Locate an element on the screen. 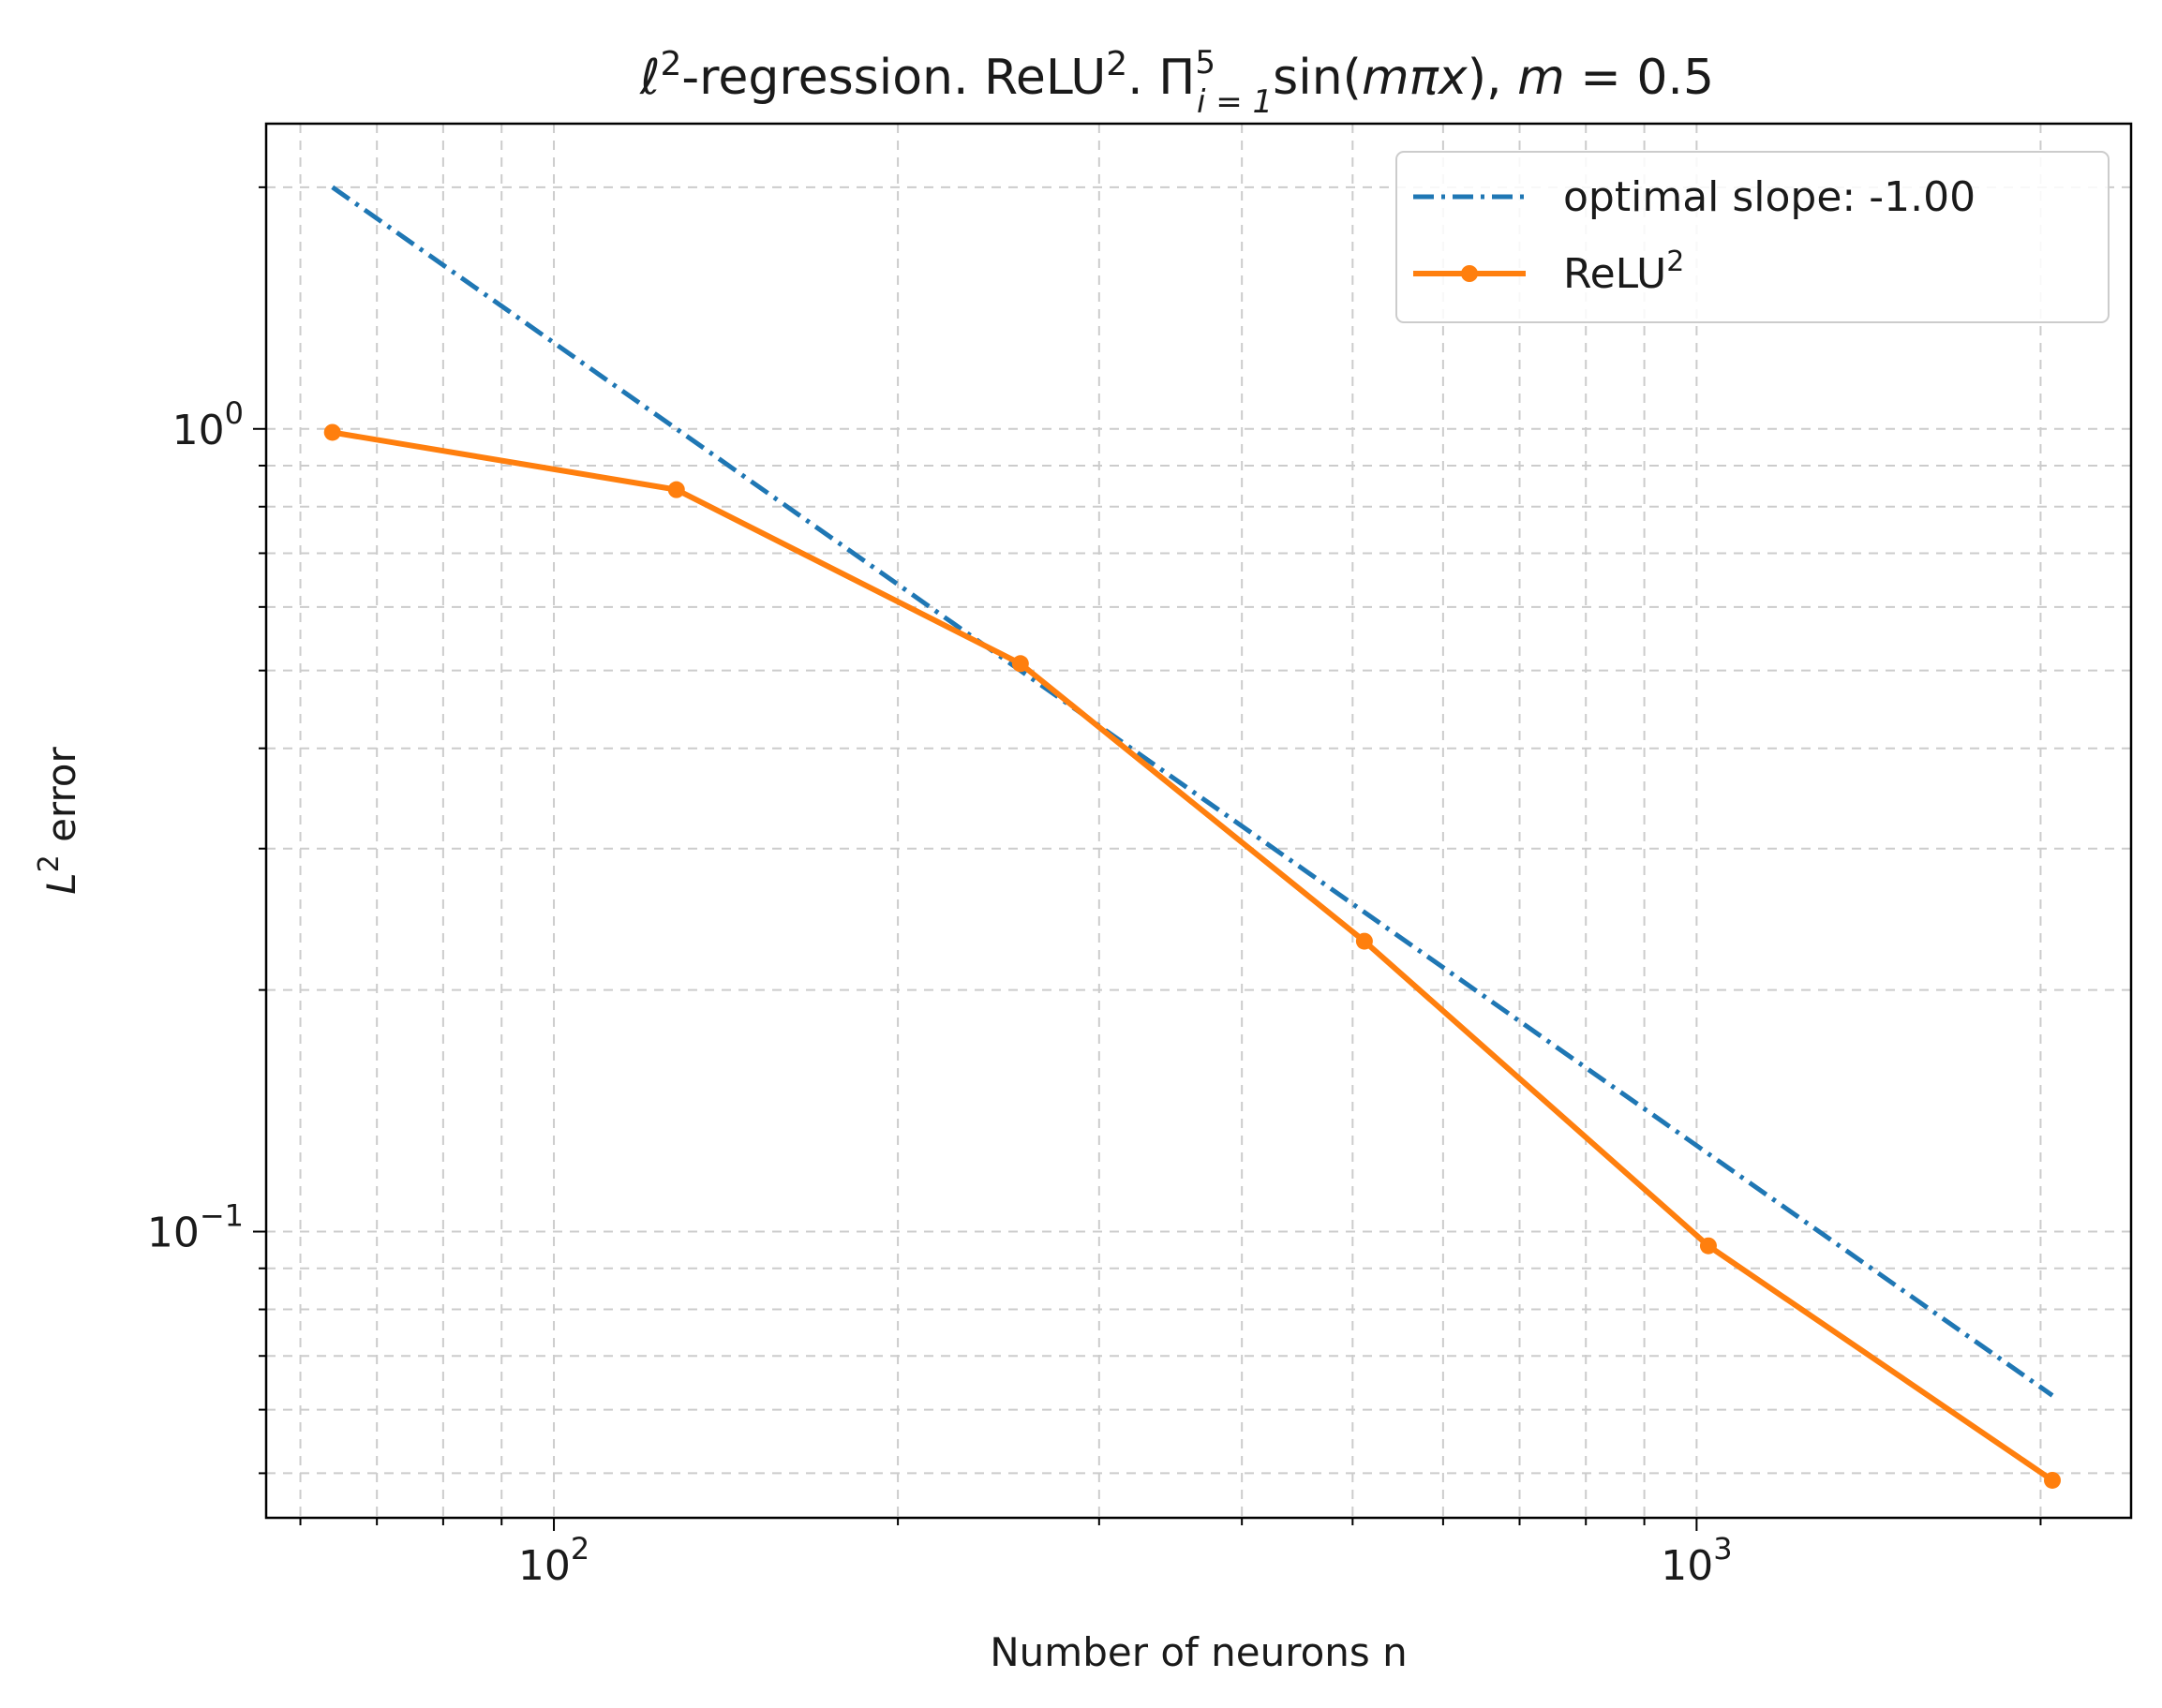 Image resolution: width=2162 pixels, height=1708 pixels. x-tick-label: 10³ is located at coordinates (1697, 1560).